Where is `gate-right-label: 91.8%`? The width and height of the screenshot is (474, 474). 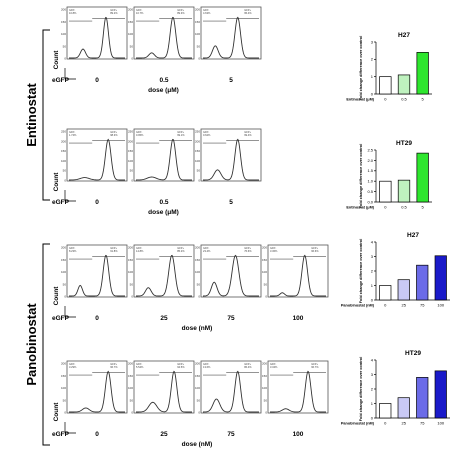 gate-right-label: 91.8% is located at coordinates (114, 251).